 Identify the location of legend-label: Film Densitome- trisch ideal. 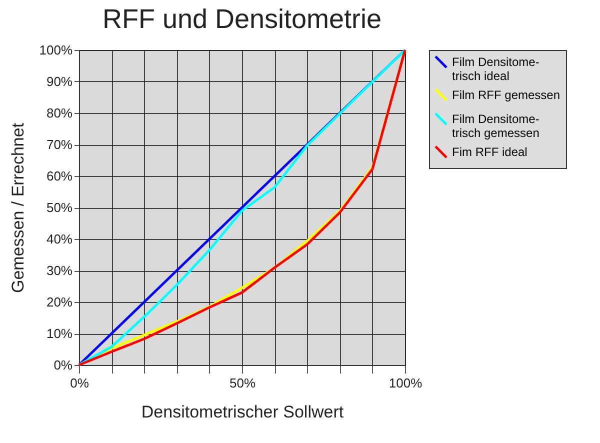
(496, 69).